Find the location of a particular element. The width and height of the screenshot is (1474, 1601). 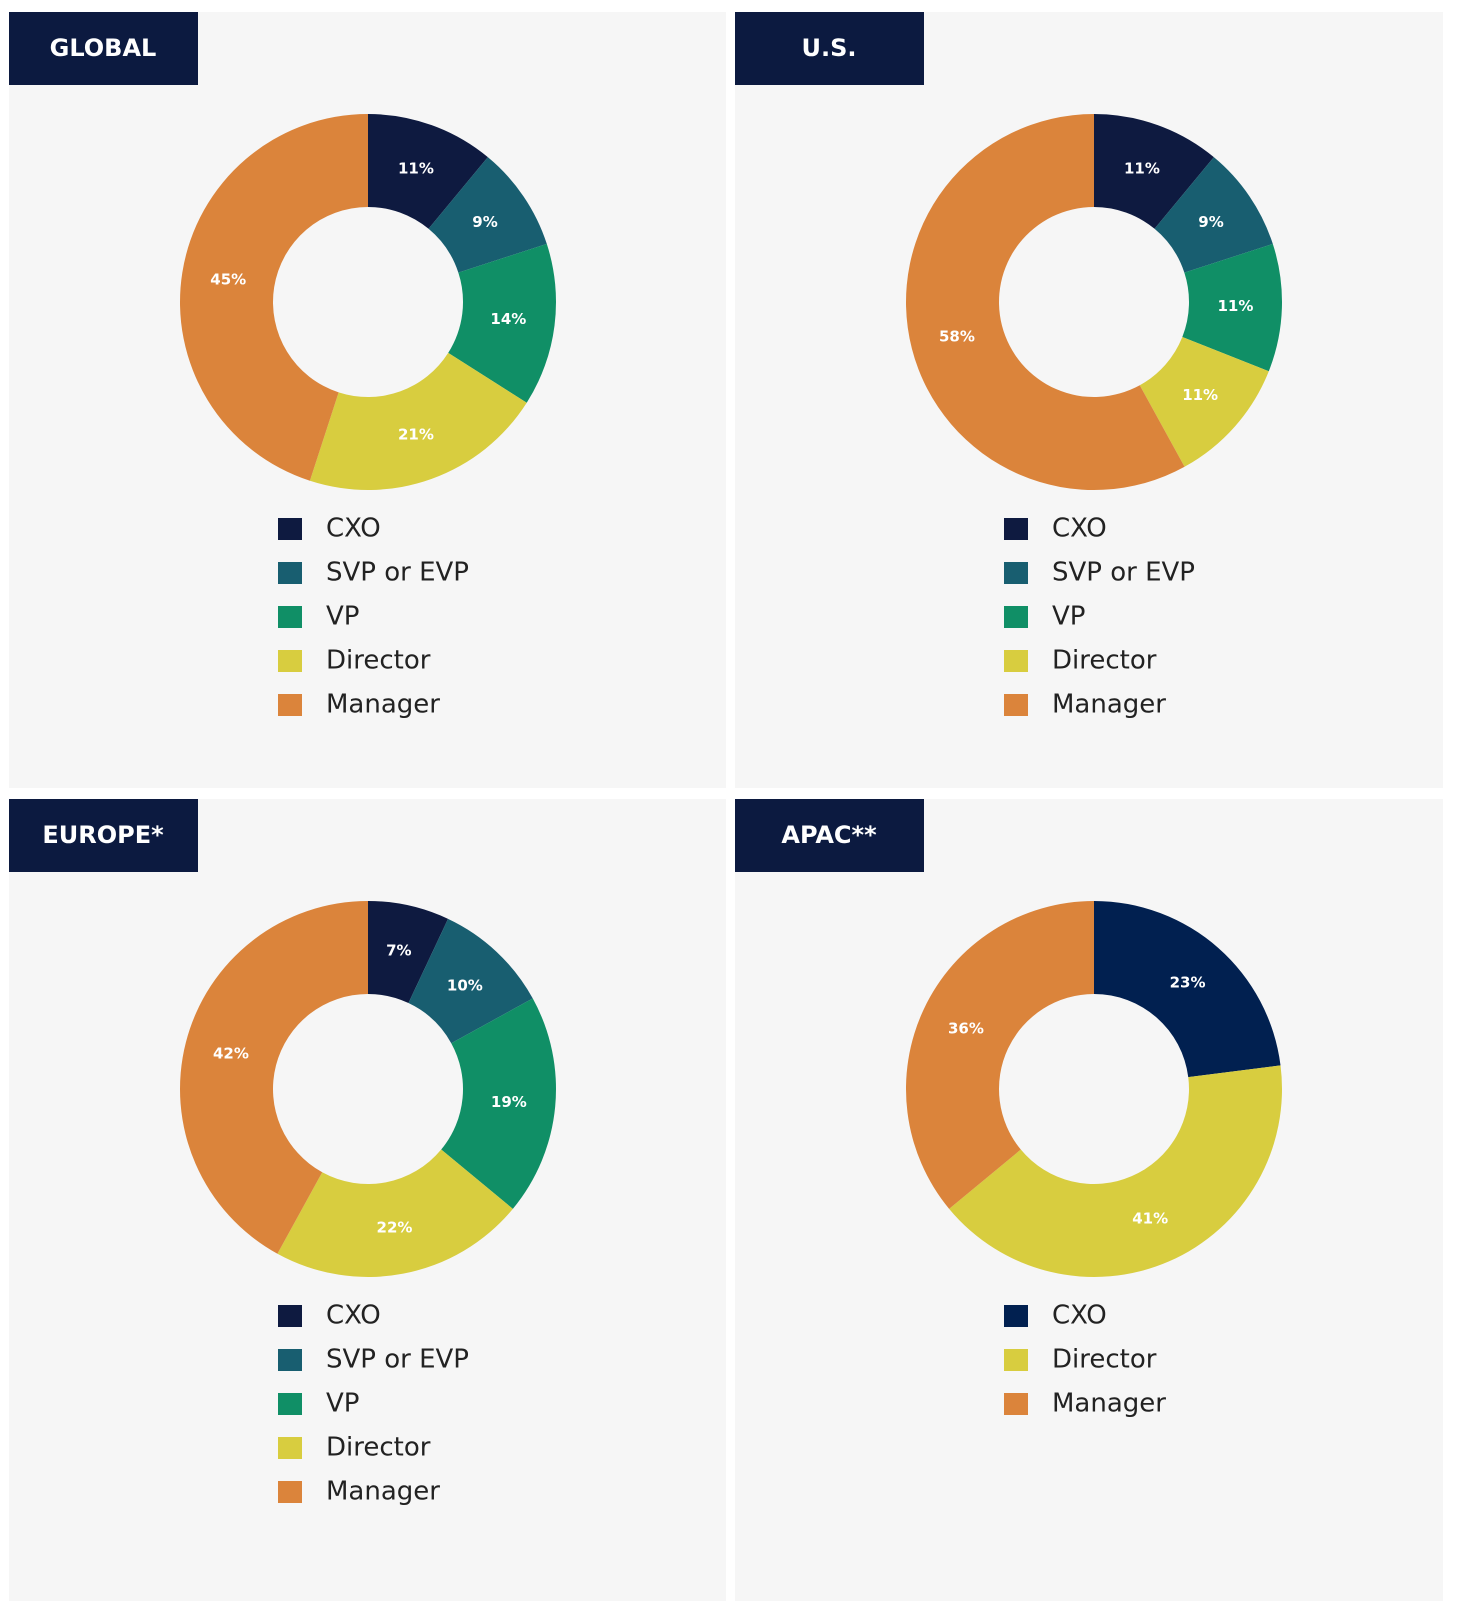

value-label: 45% is located at coordinates (228, 279).